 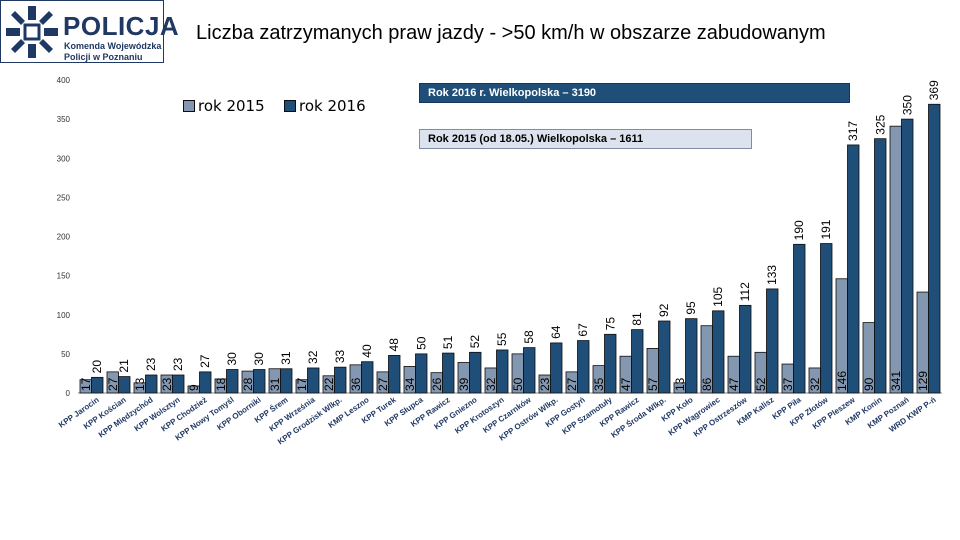 I want to click on y-tick-label: 250, so click(x=64, y=197).